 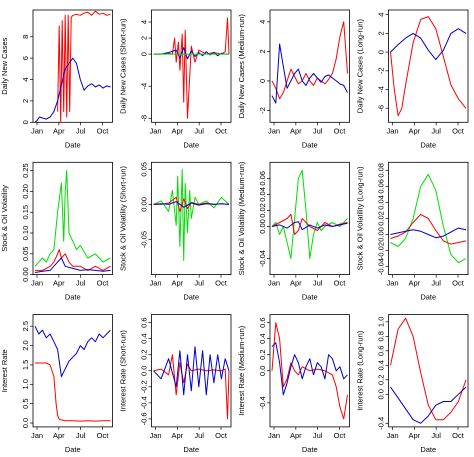 I want to click on y-tick-label: 0.10, so click(x=25, y=233).